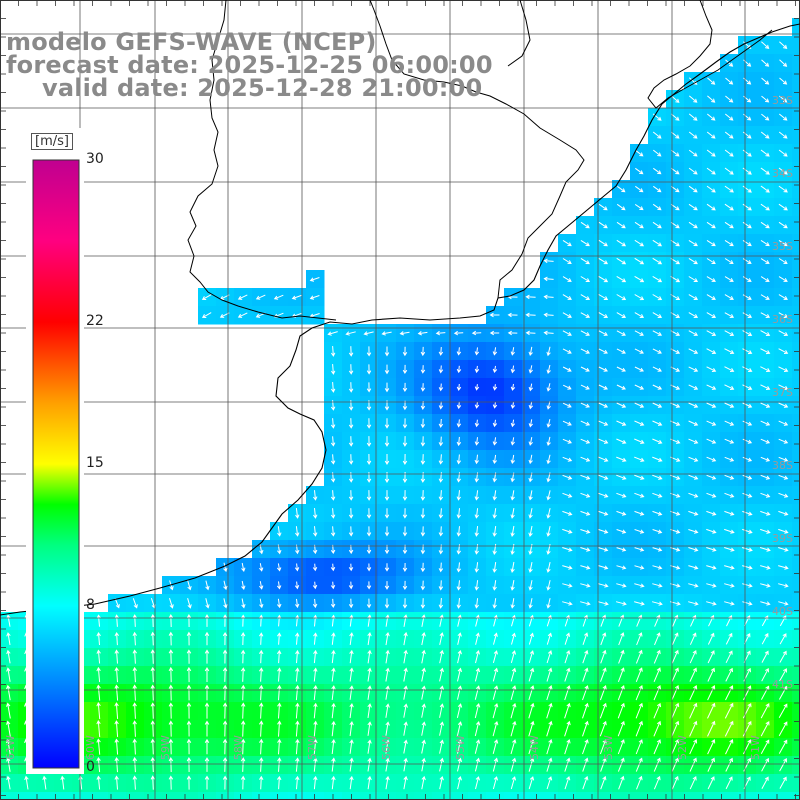 The width and height of the screenshot is (800, 800). I want to click on latitude-label: 37S, so click(782, 392).